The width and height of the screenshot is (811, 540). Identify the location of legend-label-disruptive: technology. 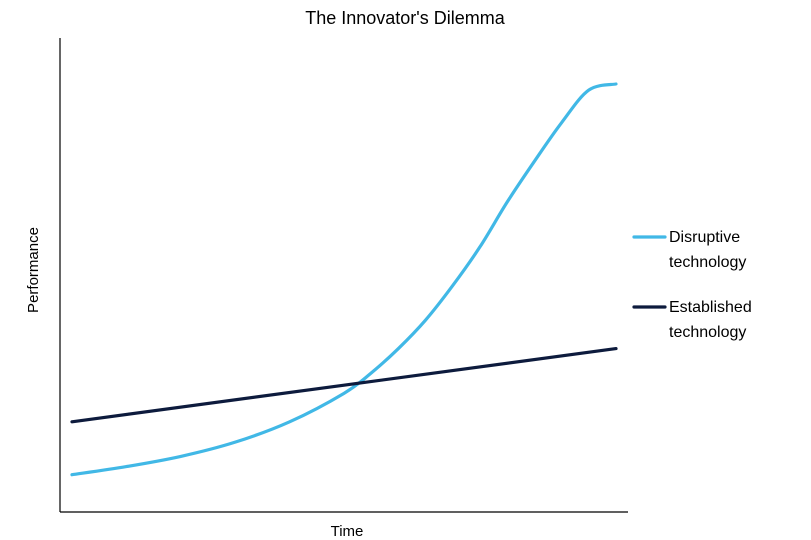
(707, 262).